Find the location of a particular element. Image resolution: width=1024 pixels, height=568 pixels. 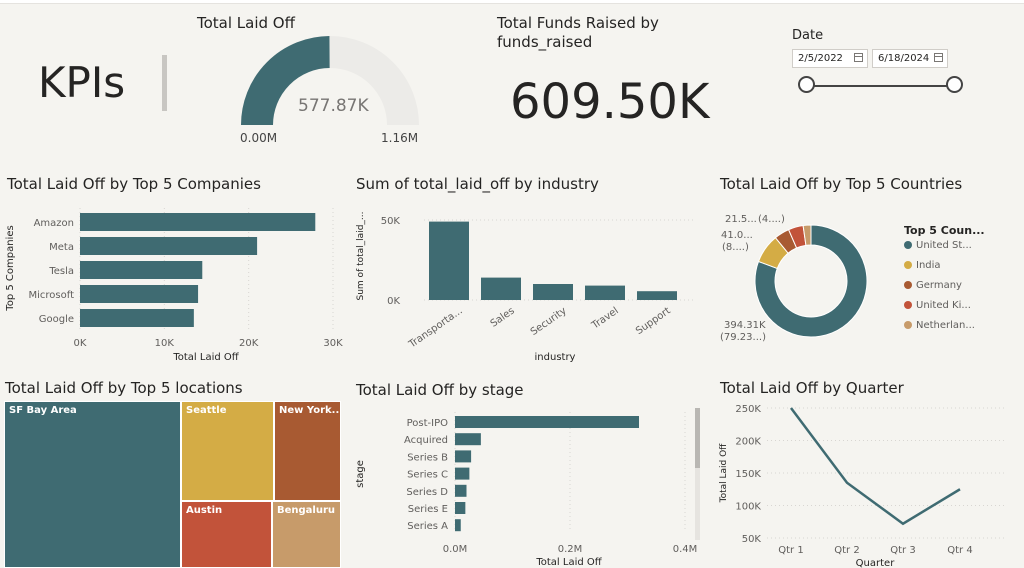

funds-title-line1: Total Funds Raised by is located at coordinates (578, 23).